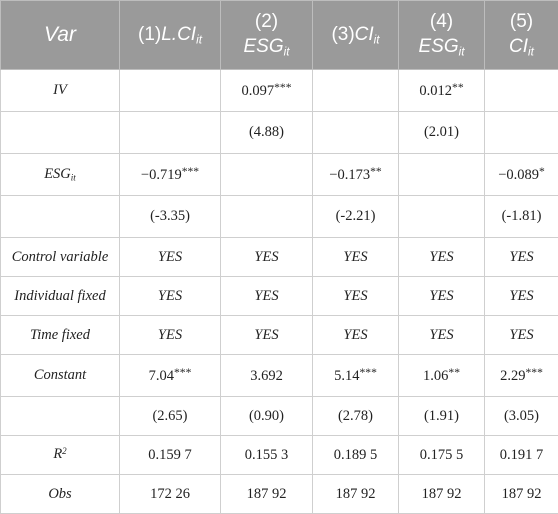  What do you see at coordinates (267, 133) in the screenshot?
I see `cell-iv-t-c2: (4.88)` at bounding box center [267, 133].